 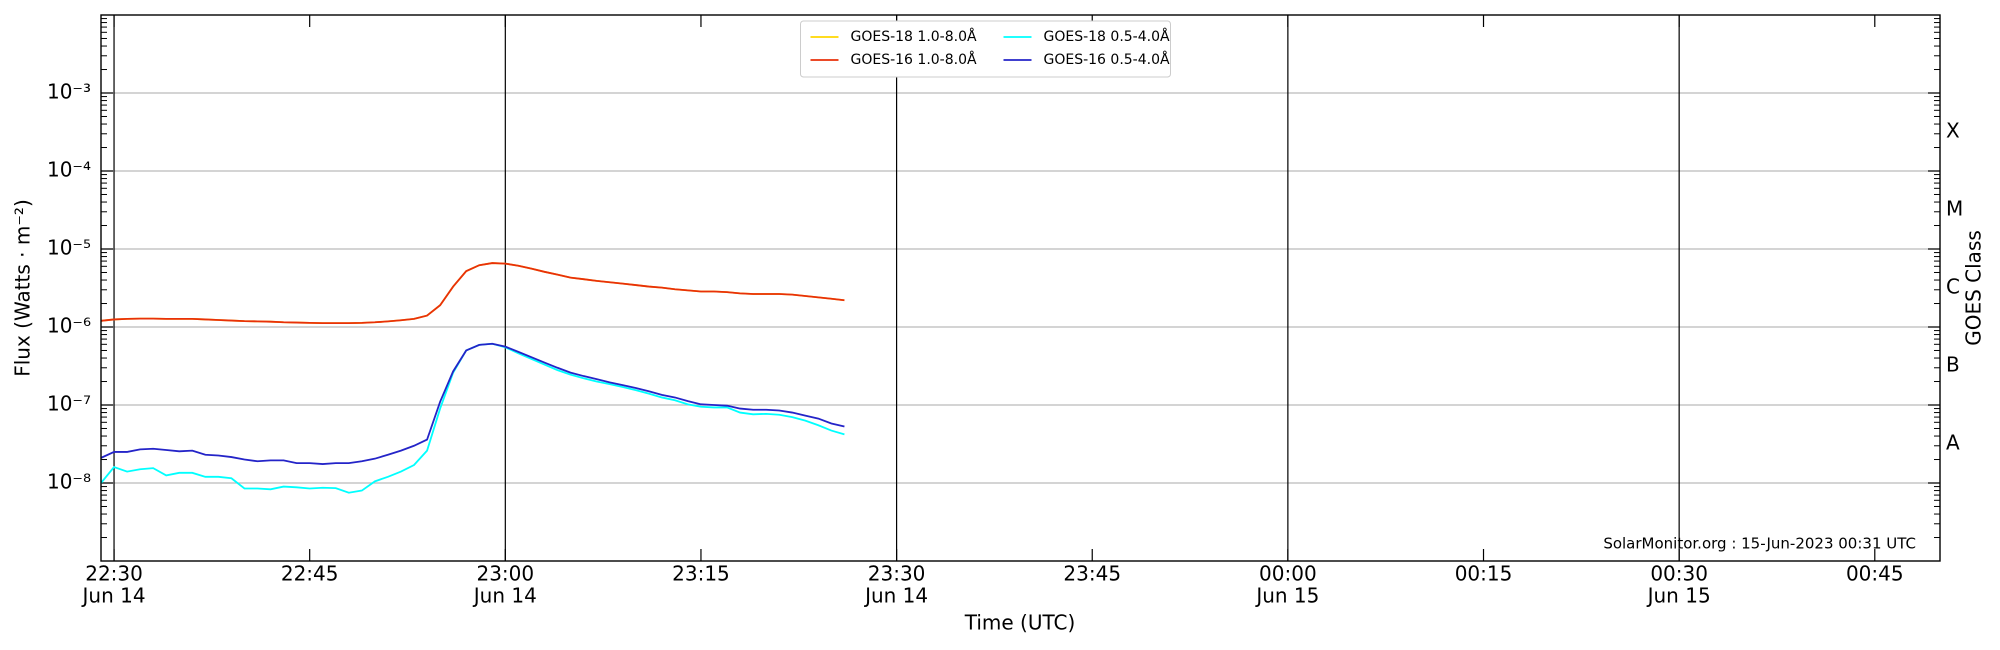 What do you see at coordinates (701, 574) in the screenshot?
I see `x-tick-label: 23:15` at bounding box center [701, 574].